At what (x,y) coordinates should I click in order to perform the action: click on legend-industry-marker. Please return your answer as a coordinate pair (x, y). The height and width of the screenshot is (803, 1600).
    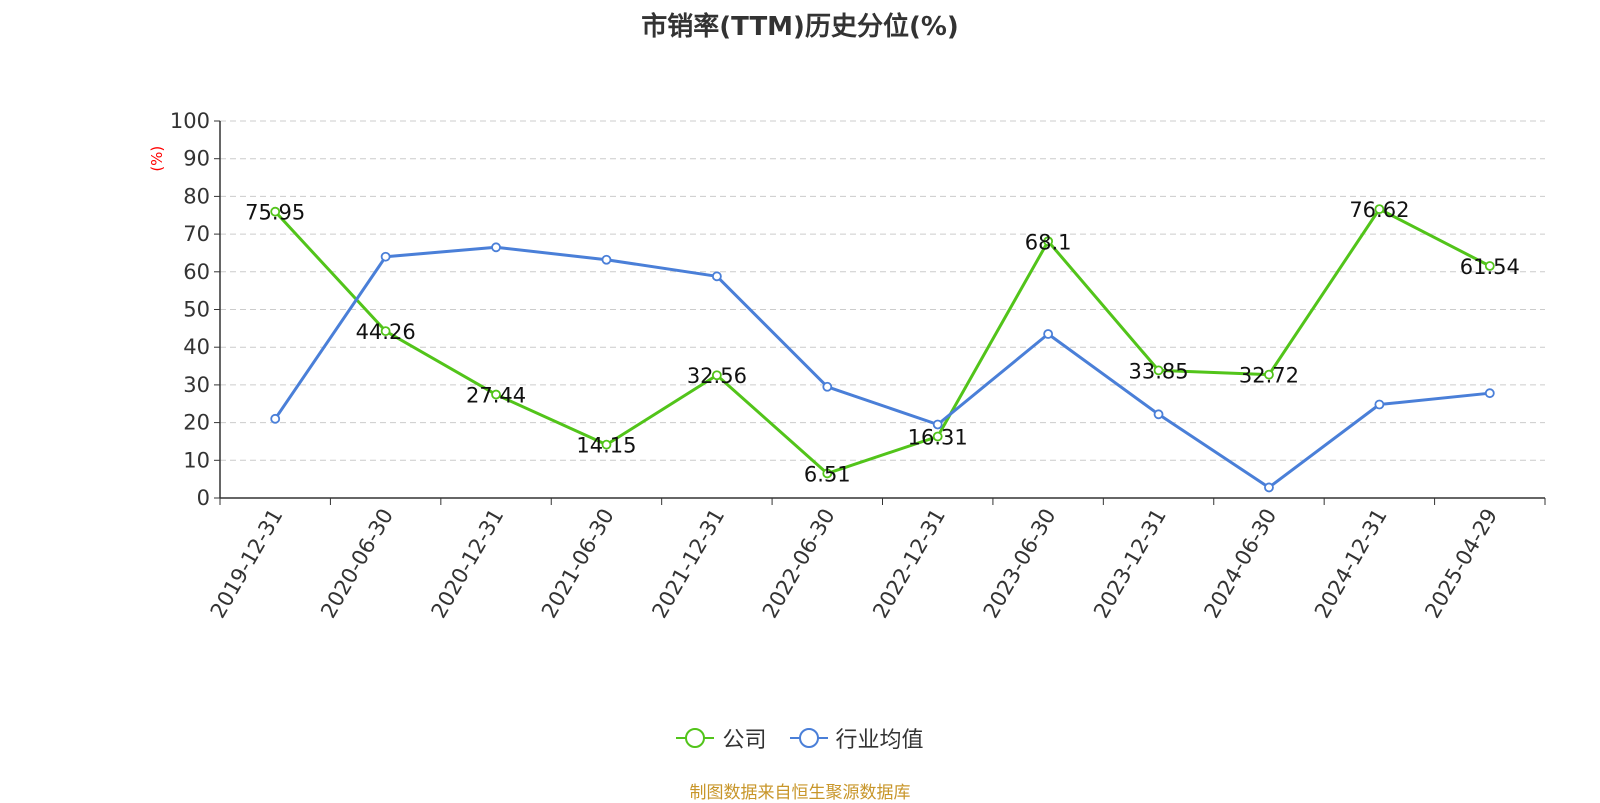
    Looking at the image, I should click on (808, 738).